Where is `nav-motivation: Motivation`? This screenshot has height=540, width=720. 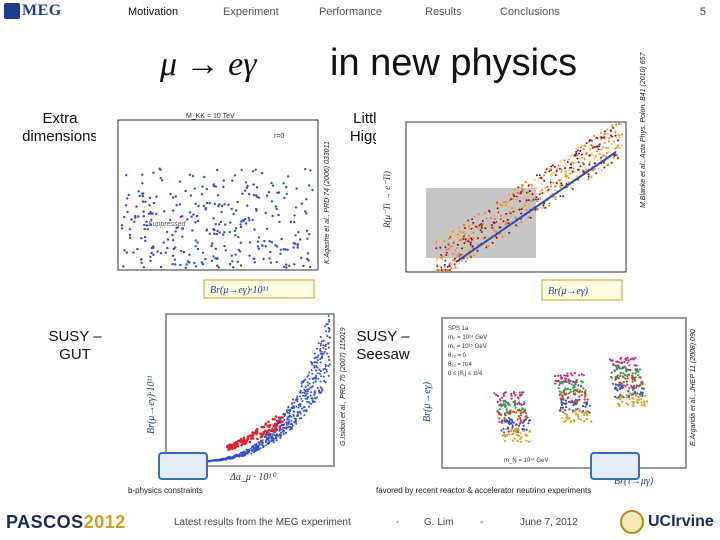
nav-motivation: Motivation is located at coordinates (153, 12).